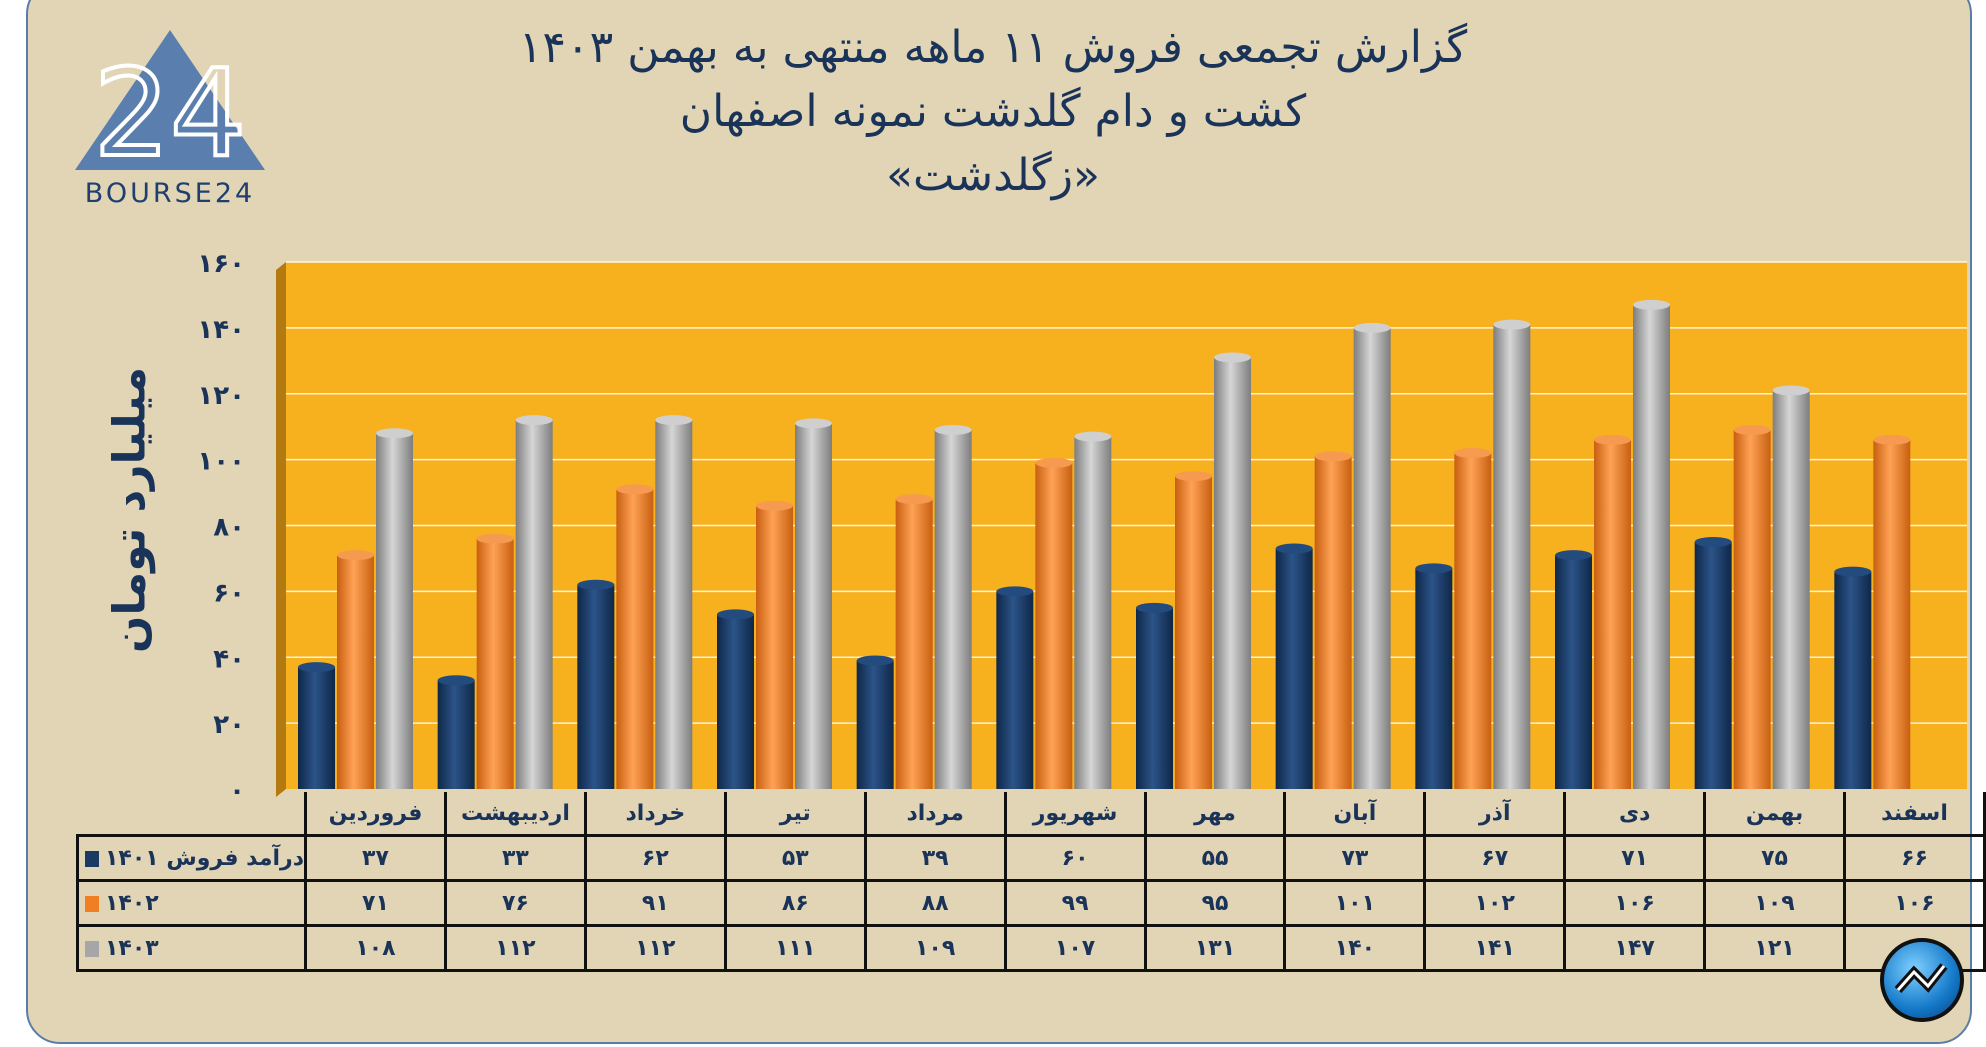  Describe the element at coordinates (132, 903) in the screenshot. I see `legend-label: ۱۴۰۲` at that location.